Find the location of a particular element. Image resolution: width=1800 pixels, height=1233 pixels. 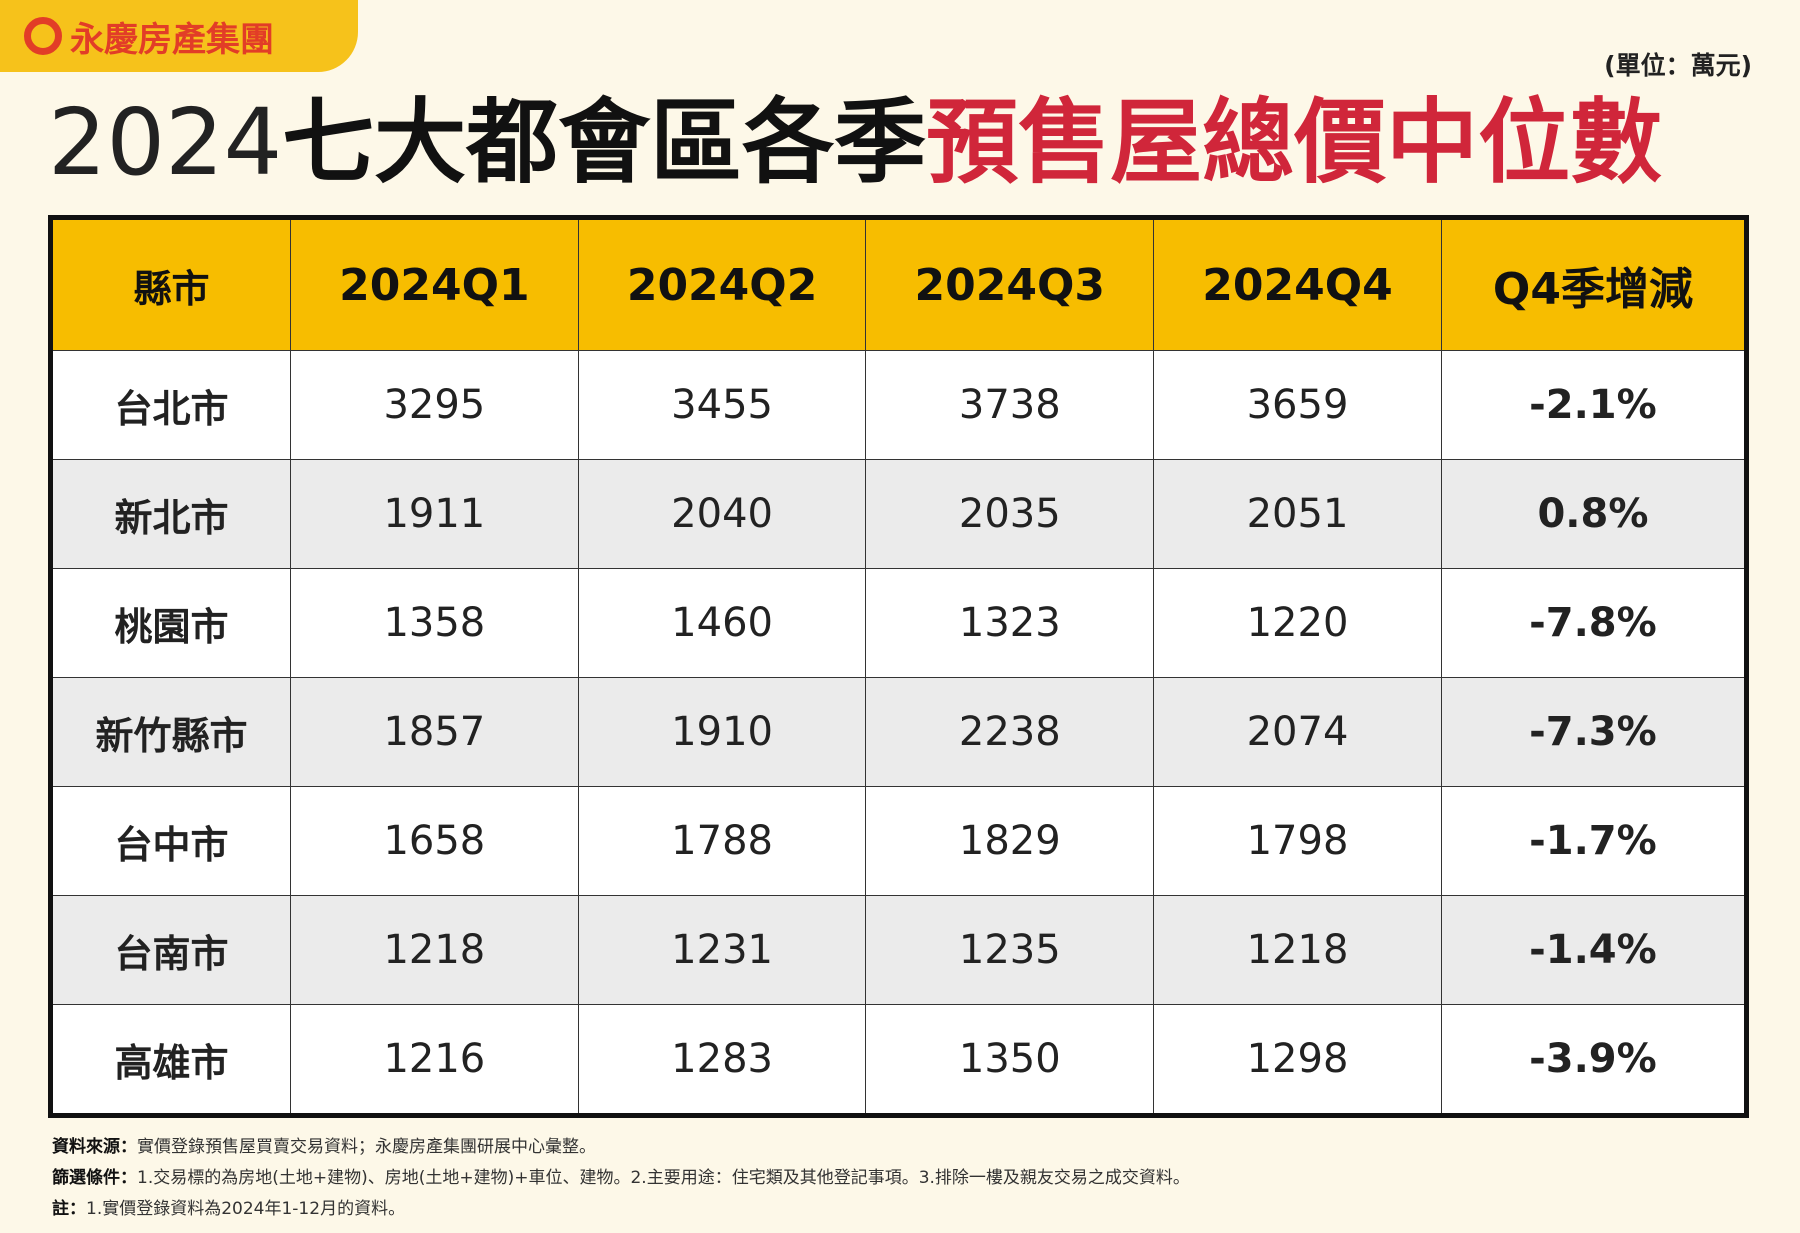

table-row: 高雄市 1216 1283 1350 1298 -3.9% is located at coordinates (899, 1060).